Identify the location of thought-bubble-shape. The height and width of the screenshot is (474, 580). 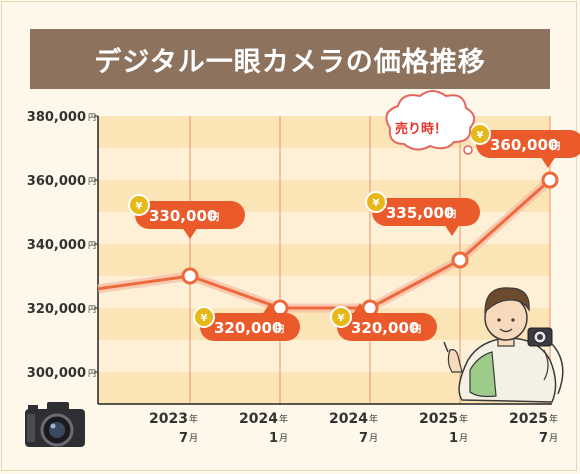
(430, 120).